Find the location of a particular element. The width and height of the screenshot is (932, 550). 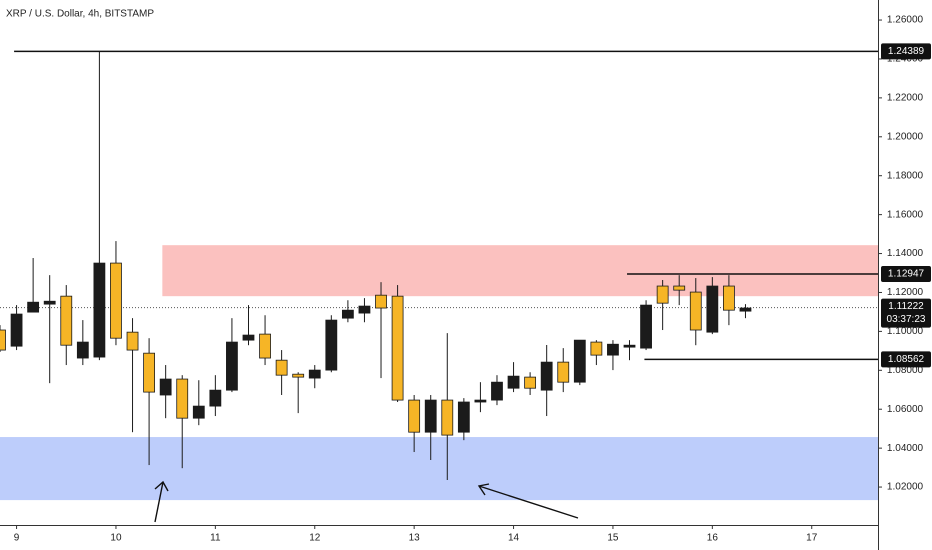

y-tick-label: 1.10000 is located at coordinates (905, 331).